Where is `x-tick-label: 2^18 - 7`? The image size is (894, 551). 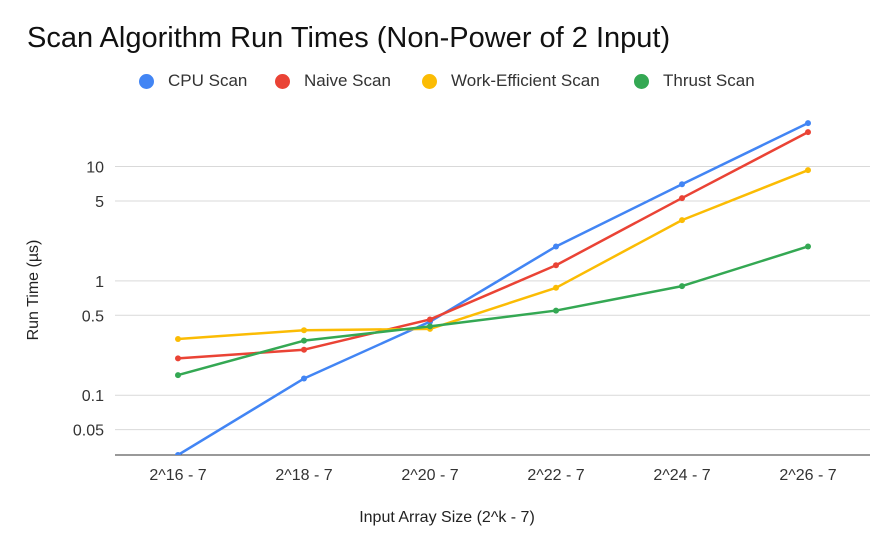
x-tick-label: 2^18 - 7 is located at coordinates (303, 475).